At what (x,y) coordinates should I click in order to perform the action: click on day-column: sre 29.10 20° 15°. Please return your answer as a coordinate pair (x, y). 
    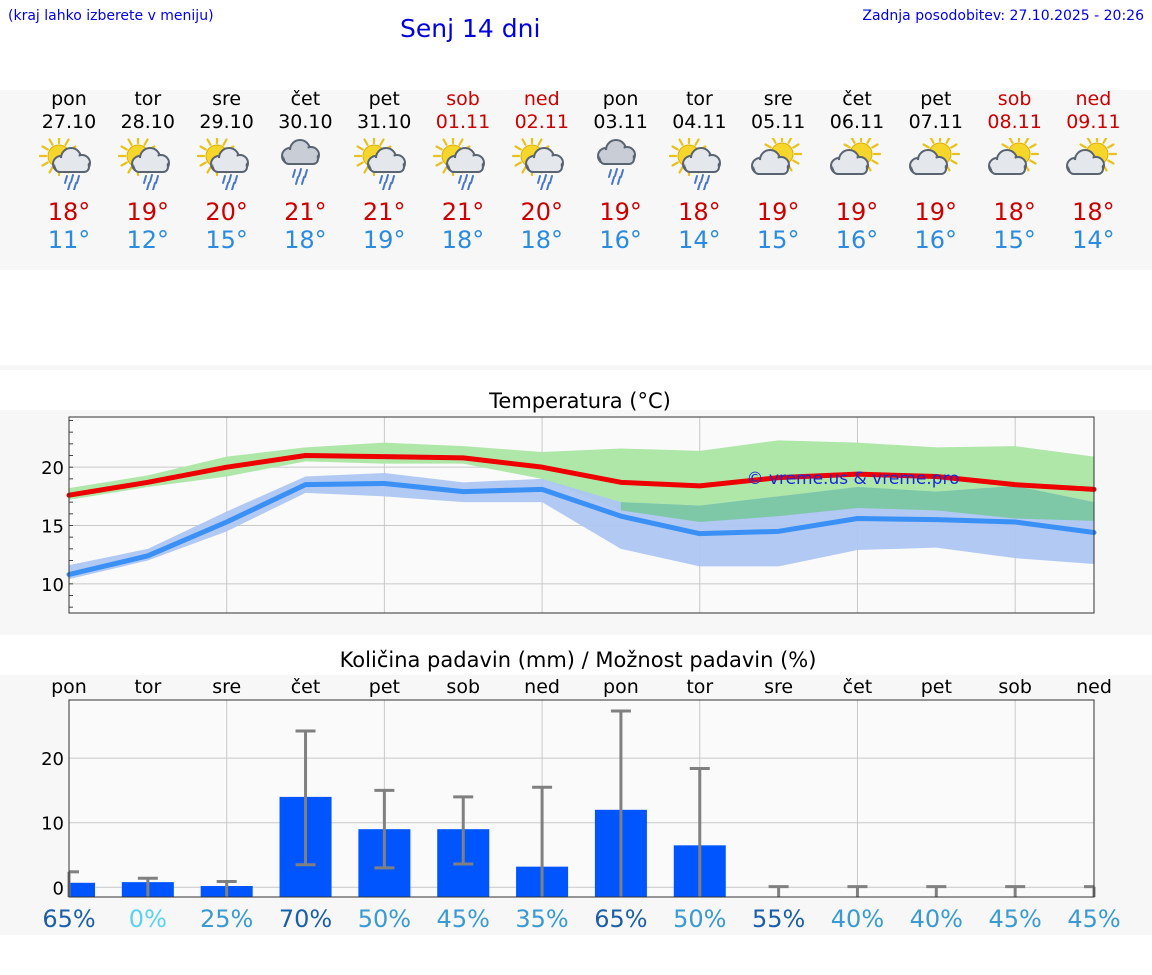
    Looking at the image, I should click on (227, 171).